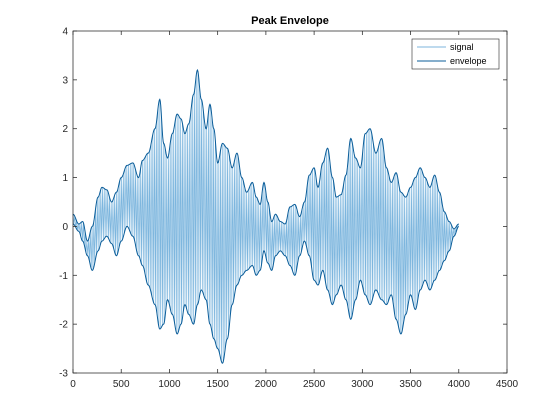 The image size is (560, 420). Describe the element at coordinates (459, 384) in the screenshot. I see `x-tick-label: 4000` at that location.